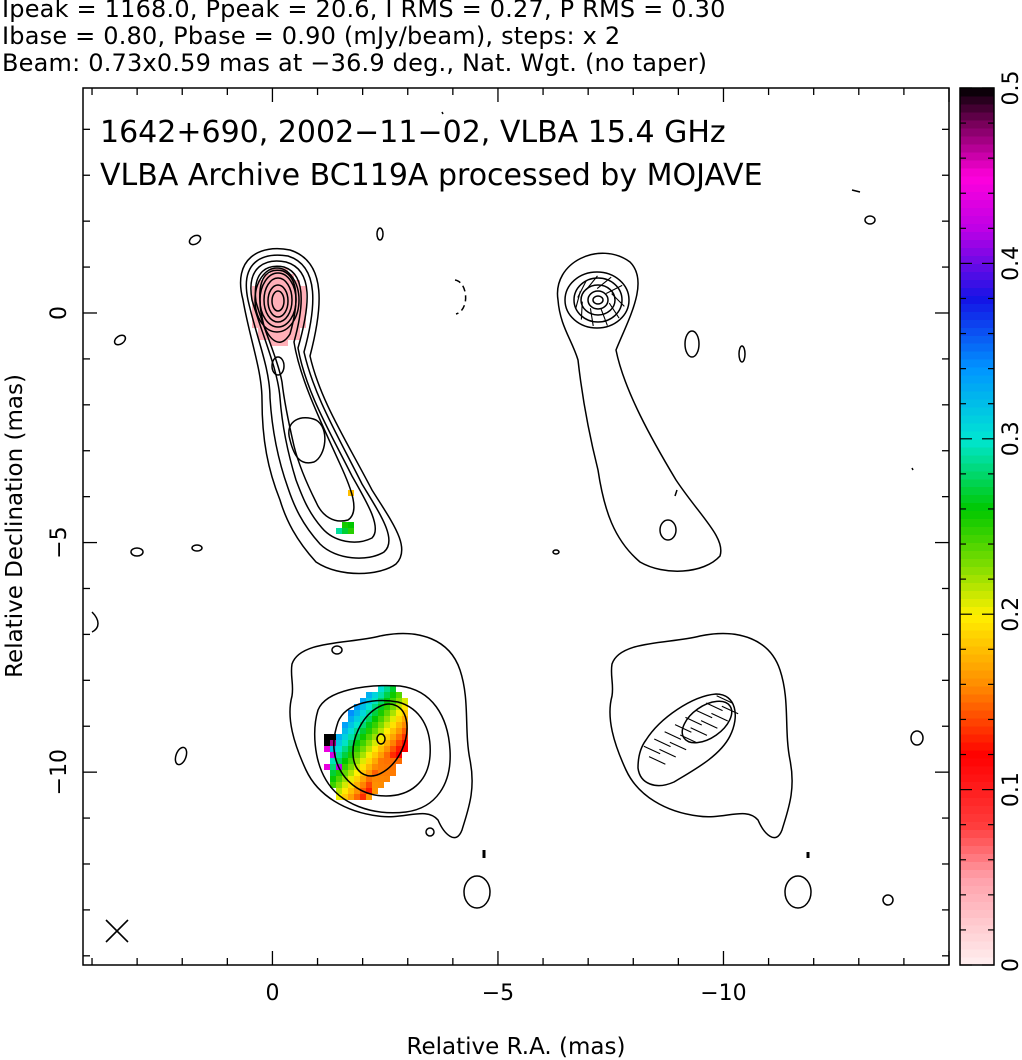  I want to click on y-tick-label: 0, so click(59, 313).